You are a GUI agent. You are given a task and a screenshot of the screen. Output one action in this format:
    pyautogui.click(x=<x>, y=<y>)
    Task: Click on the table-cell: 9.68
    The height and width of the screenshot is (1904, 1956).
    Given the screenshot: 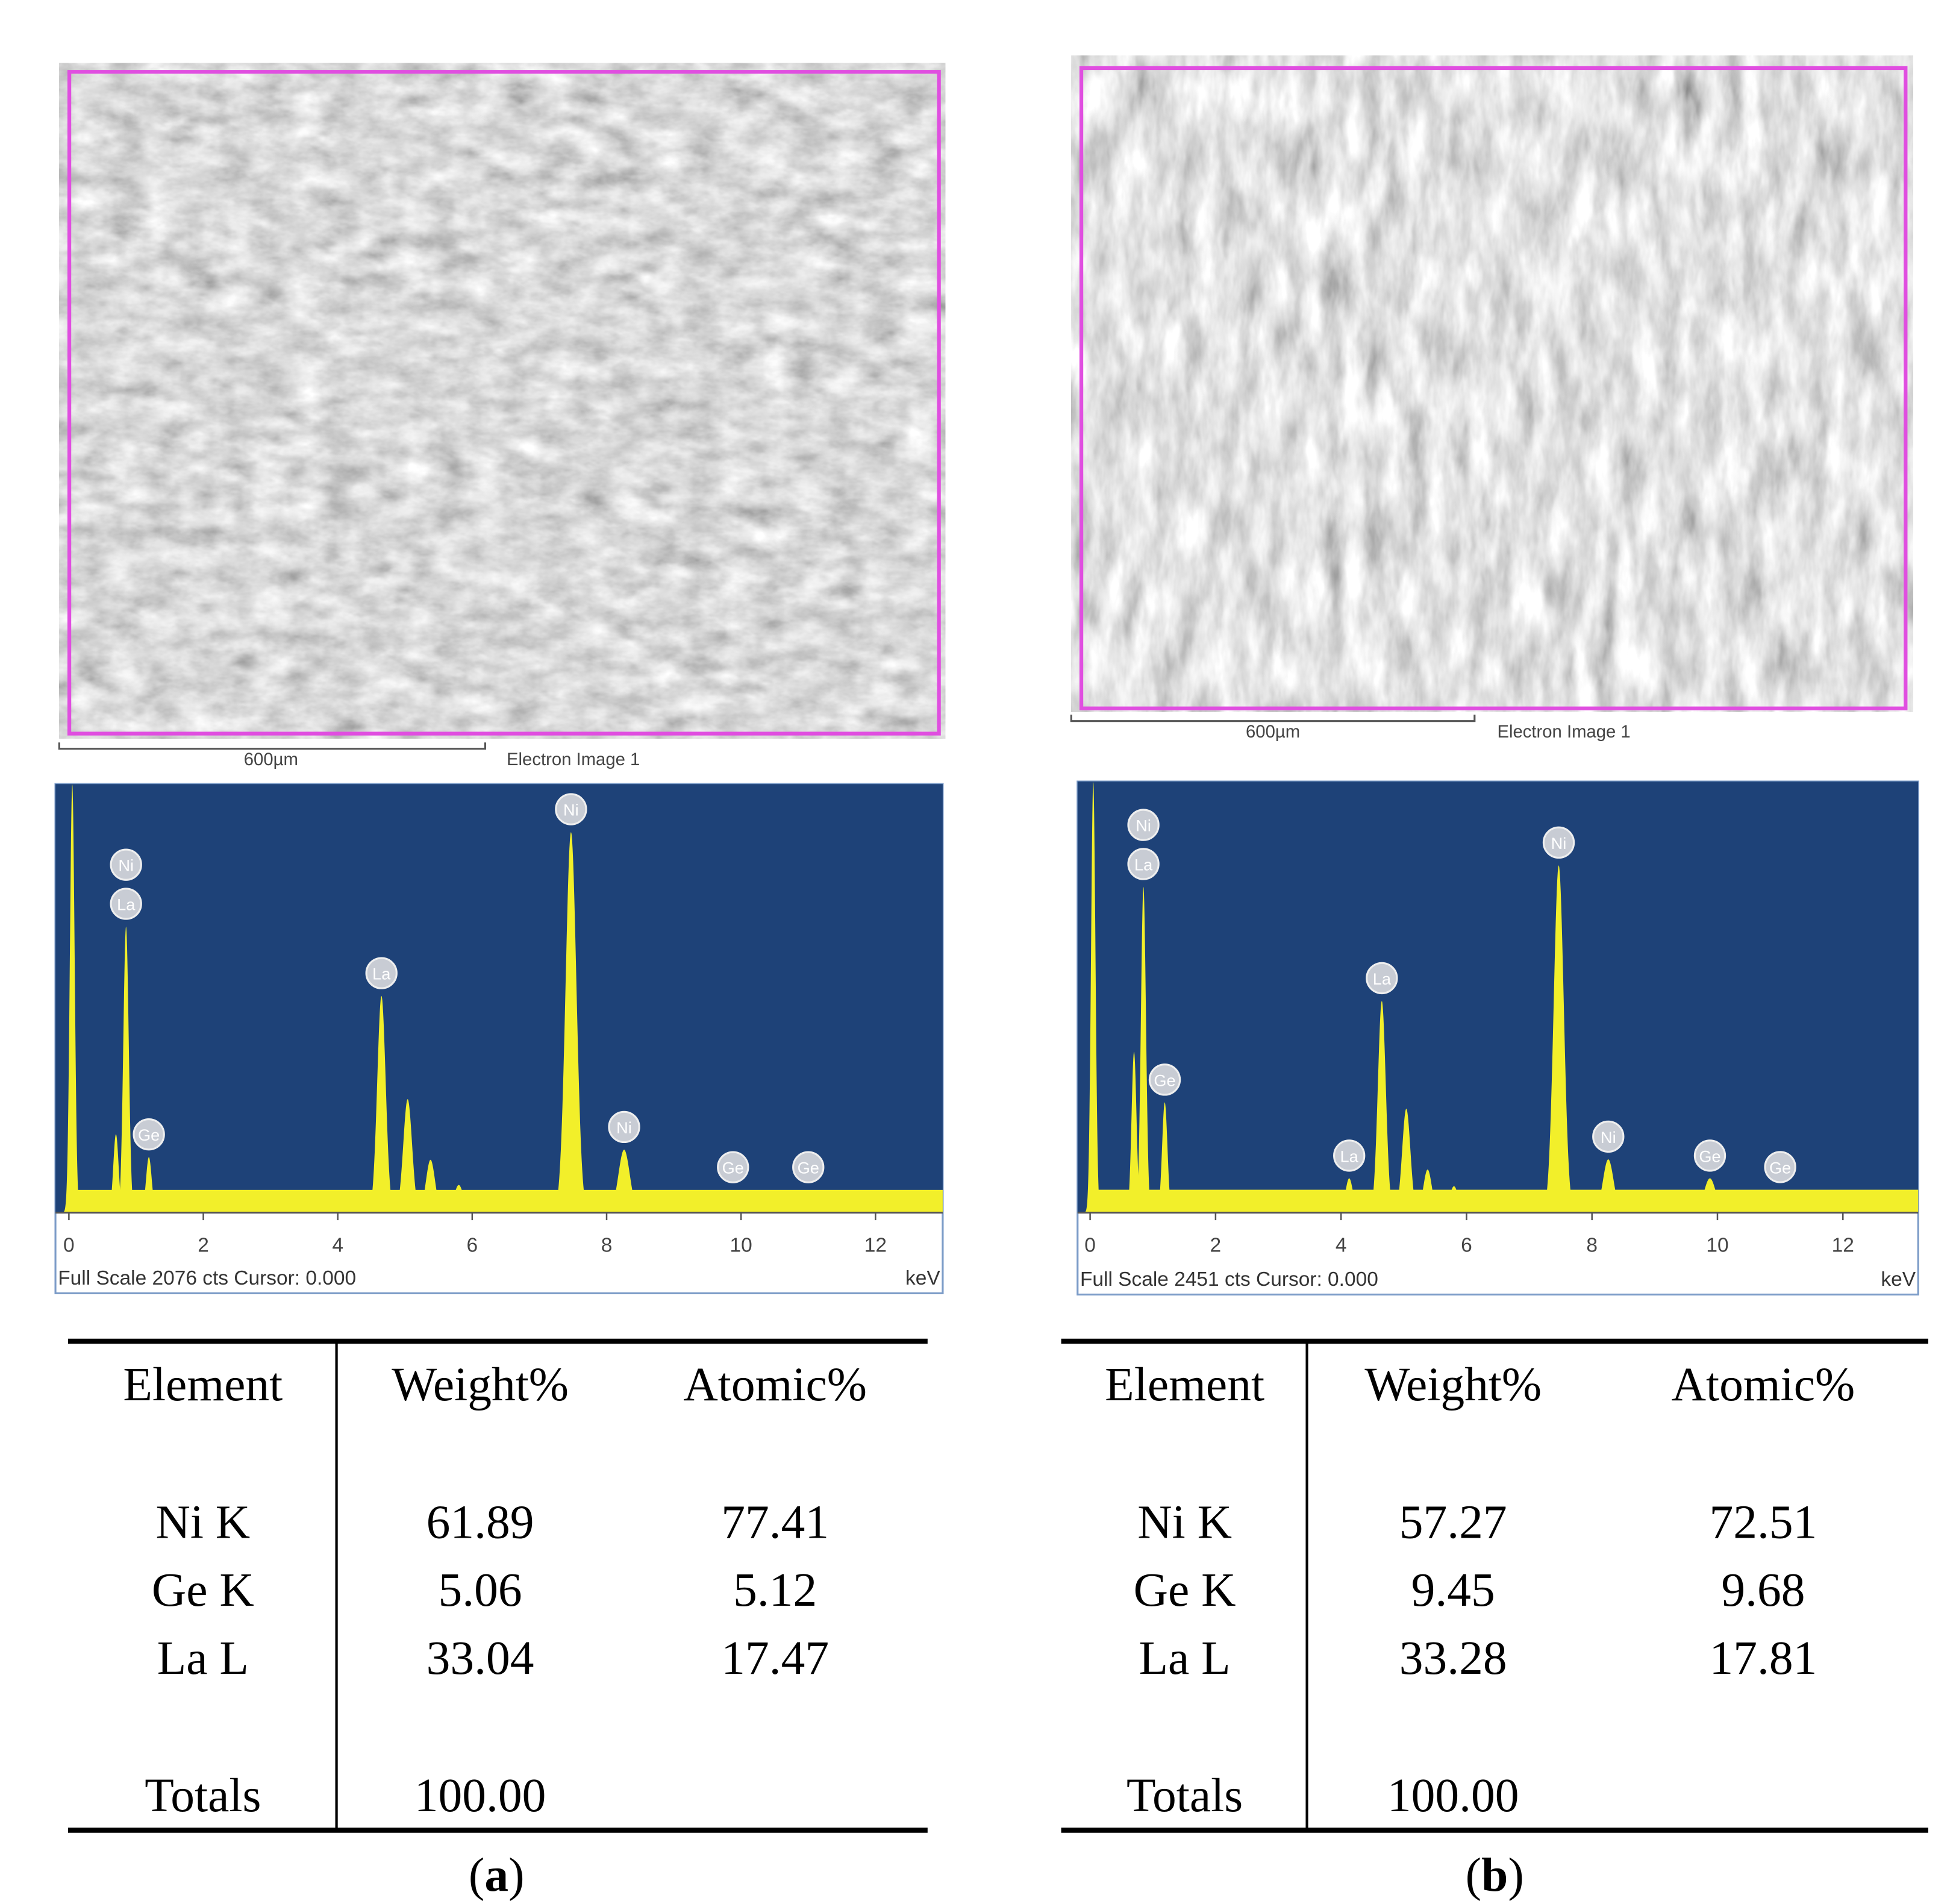 What is the action you would take?
    pyautogui.click(x=1763, y=1590)
    